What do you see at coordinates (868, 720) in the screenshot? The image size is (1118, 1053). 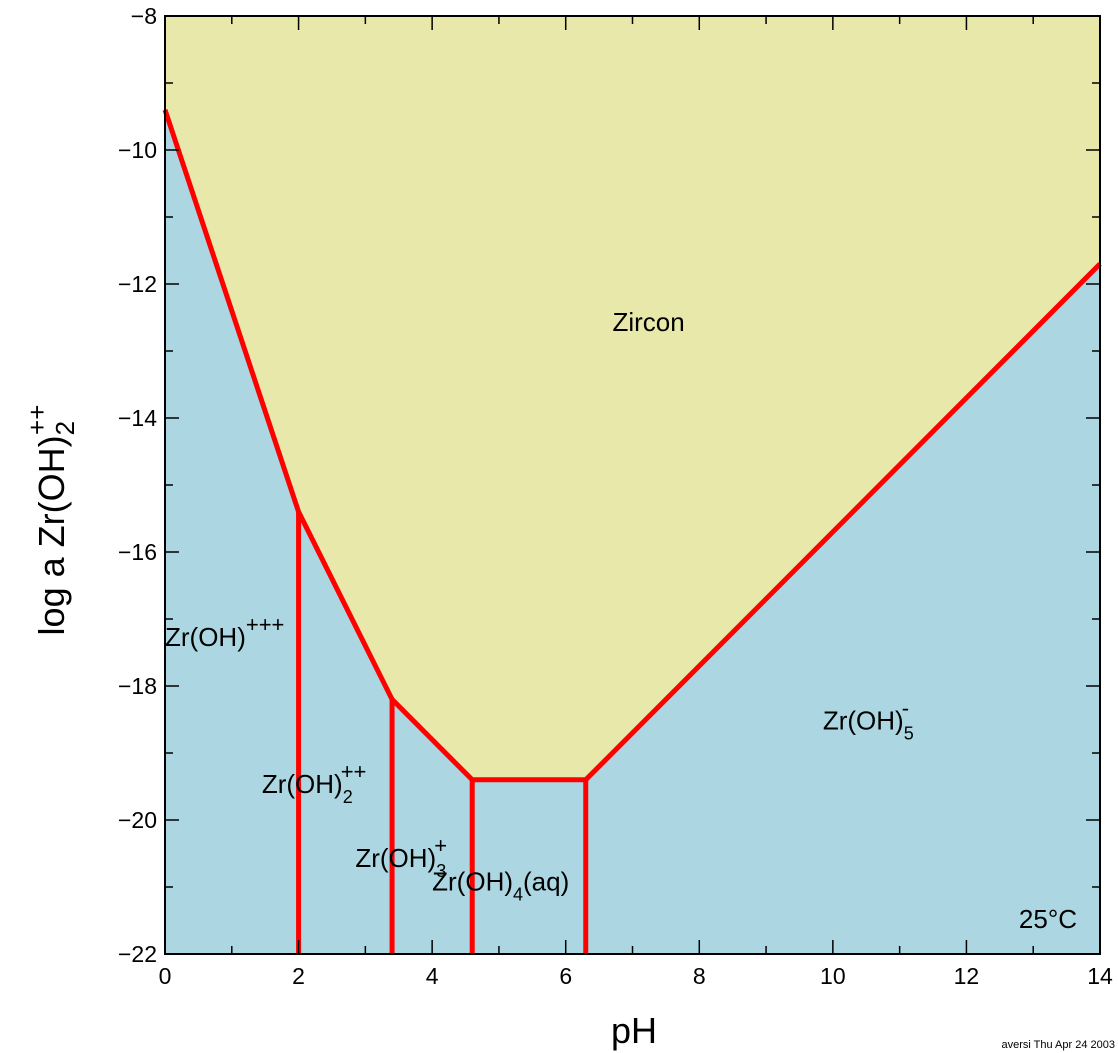 I see `field-label: Zr(OH)5-` at bounding box center [868, 720].